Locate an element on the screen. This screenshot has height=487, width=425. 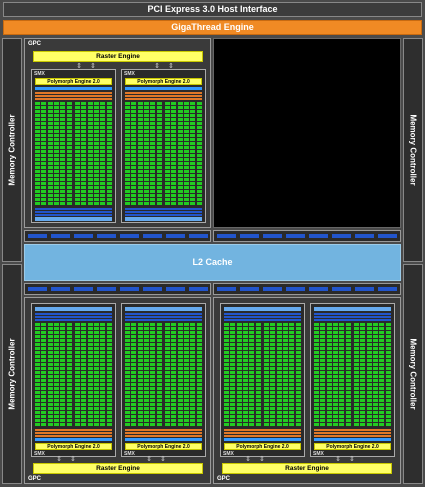
gigathread-engine: GigaThread Engine is located at coordinates (212, 27).